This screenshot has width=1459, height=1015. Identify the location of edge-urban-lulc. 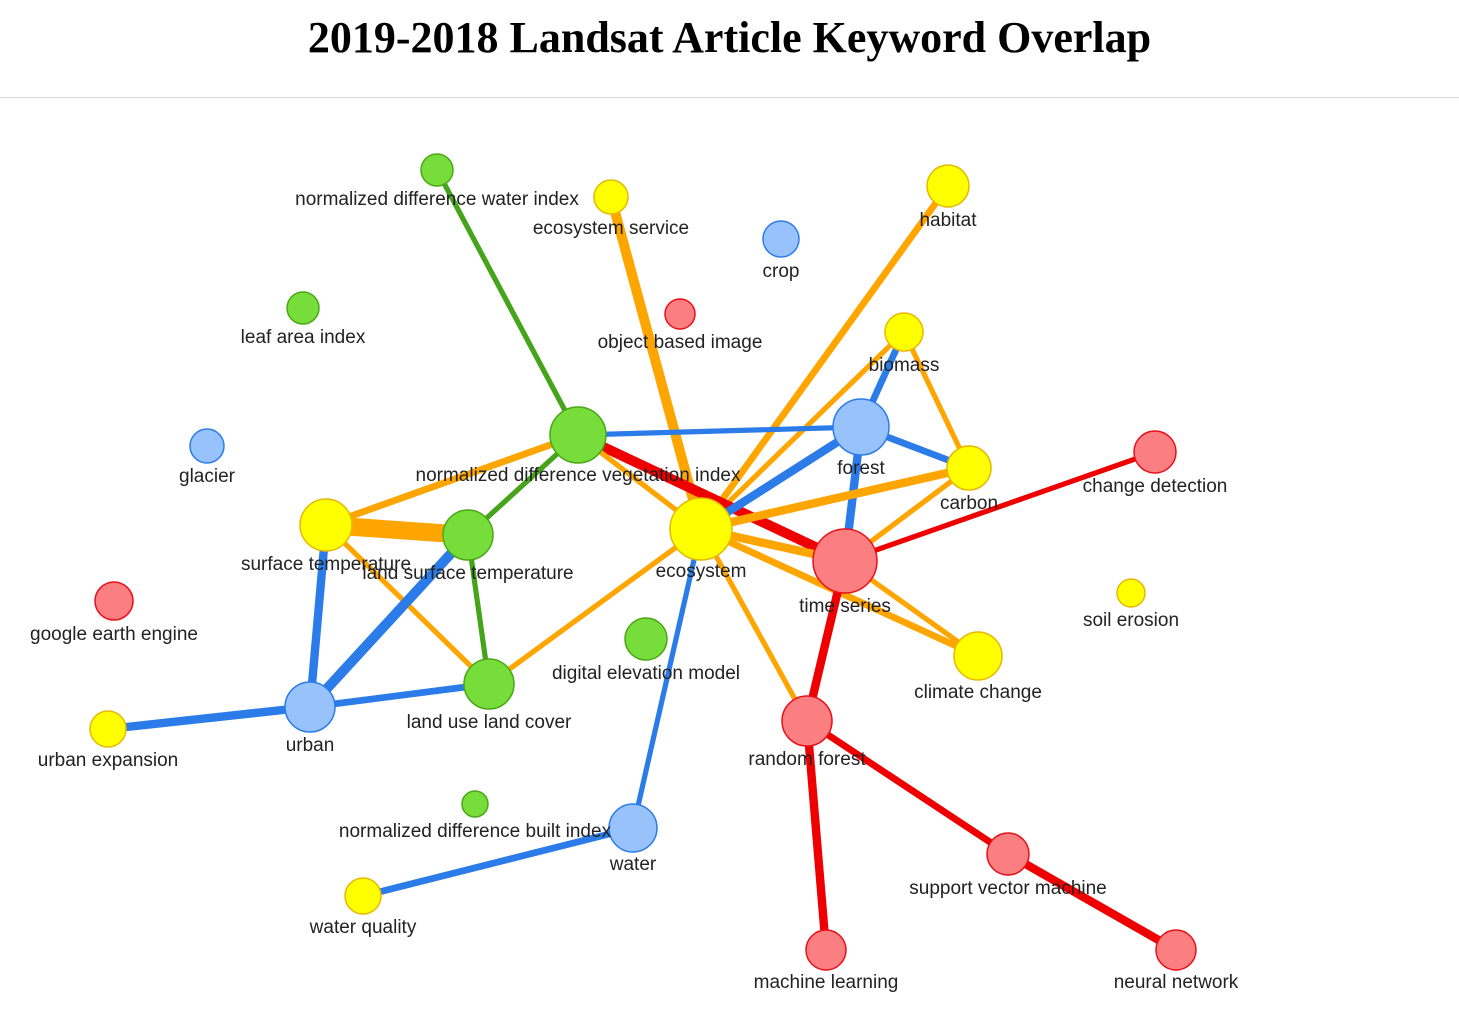
(399, 695).